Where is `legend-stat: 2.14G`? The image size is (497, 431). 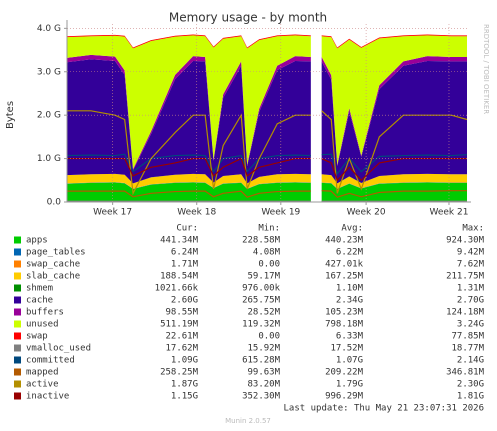
legend-stat: 2.14G is located at coordinates (470, 361).